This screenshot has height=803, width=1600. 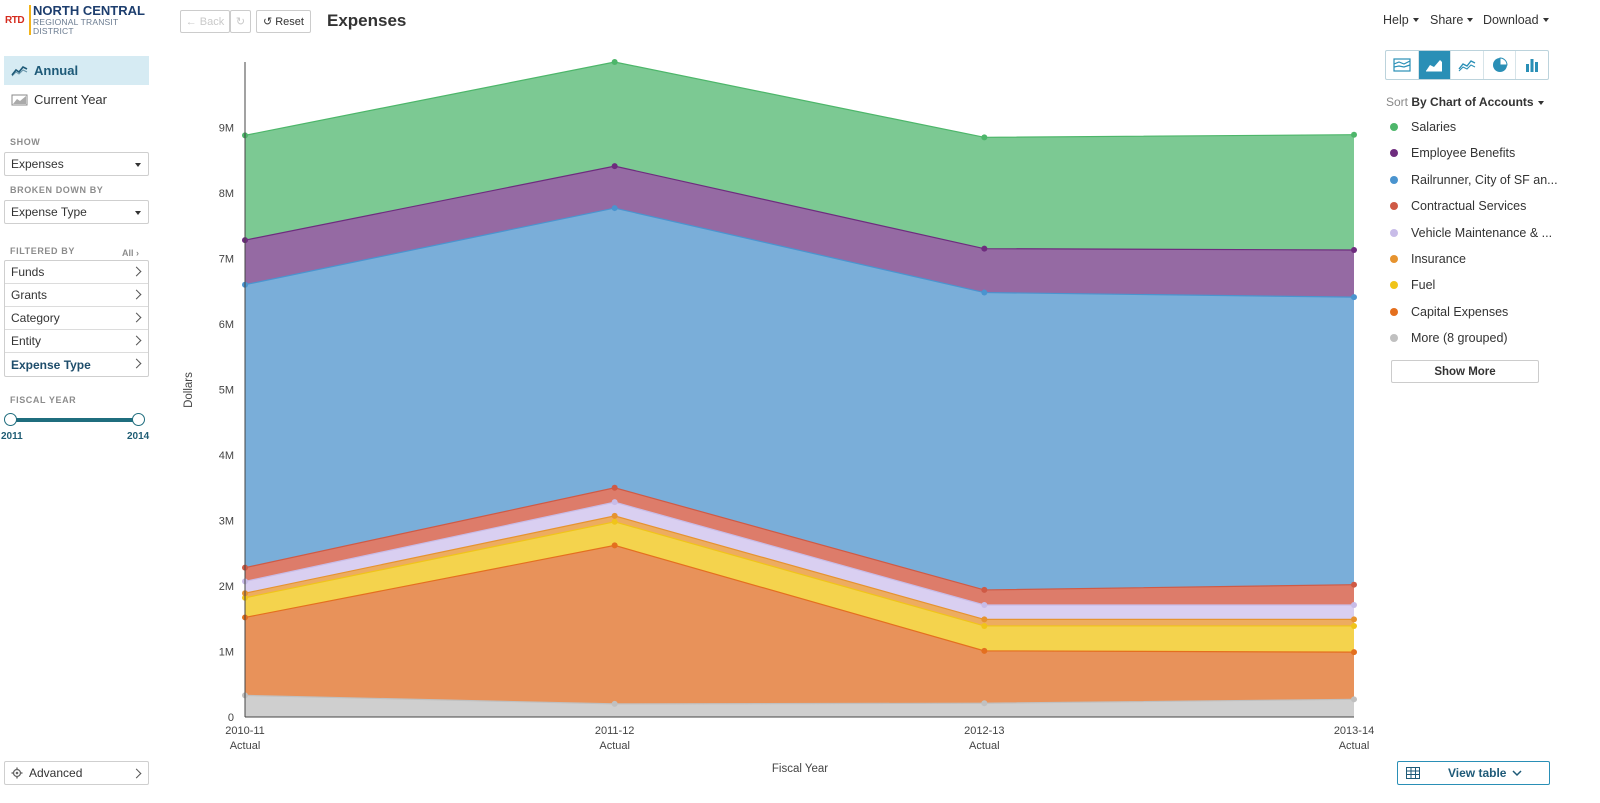 I want to click on bar-type-button, so click(x=1532, y=65).